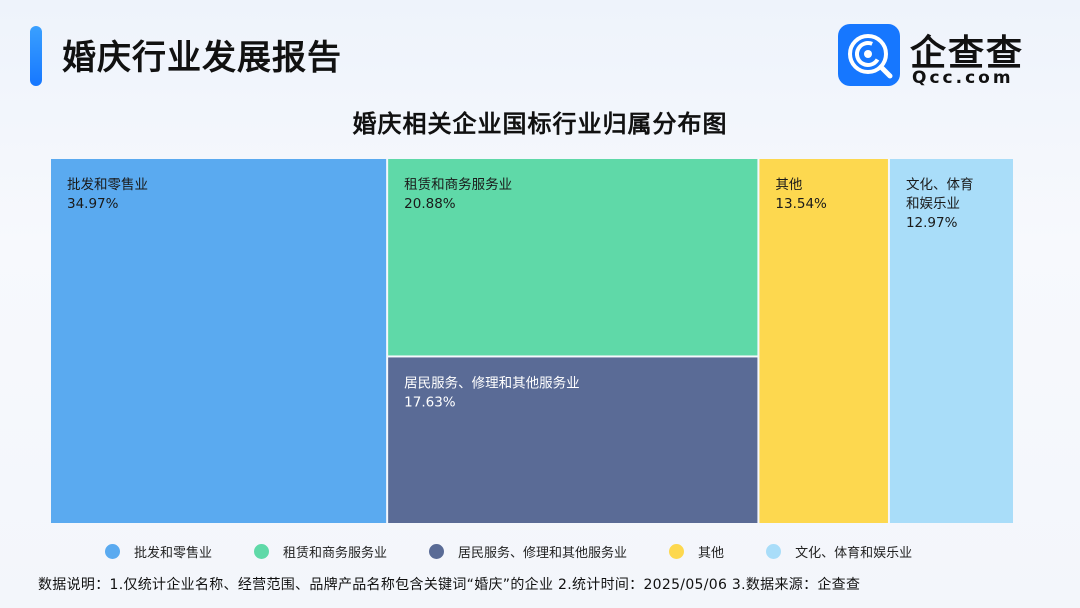 The image size is (1080, 608). Describe the element at coordinates (869, 55) in the screenshot. I see `qcc-logo-icon` at that location.